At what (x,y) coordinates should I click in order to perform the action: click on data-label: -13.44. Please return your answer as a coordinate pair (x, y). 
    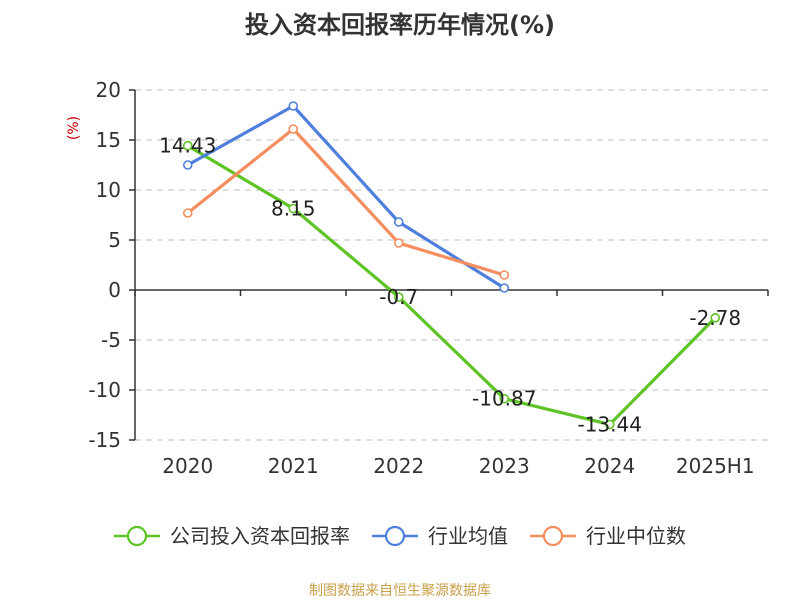
    Looking at the image, I should click on (610, 424).